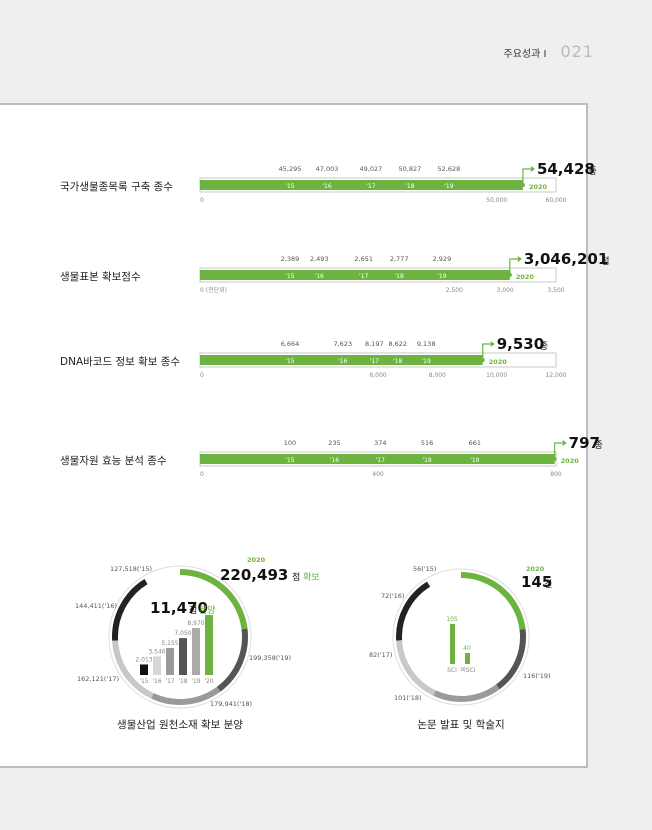  What do you see at coordinates (363, 259) in the screenshot?
I see `year-value: 2,651` at bounding box center [363, 259].